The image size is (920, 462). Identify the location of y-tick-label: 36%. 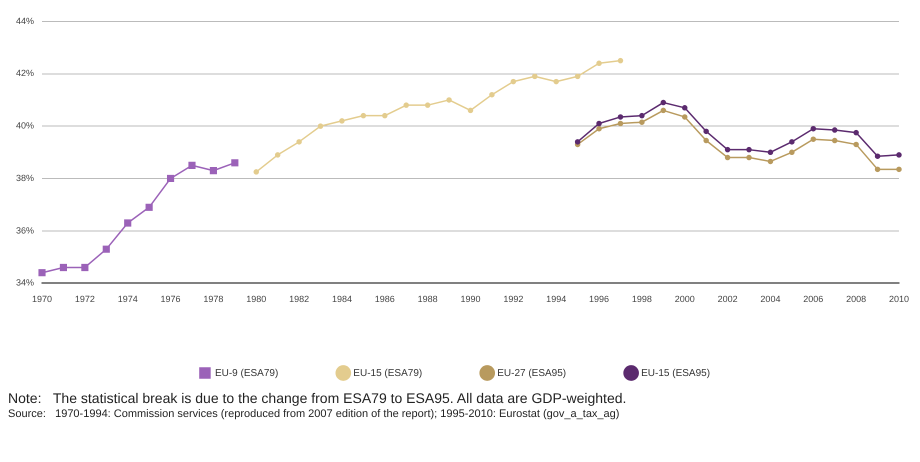
(25, 230).